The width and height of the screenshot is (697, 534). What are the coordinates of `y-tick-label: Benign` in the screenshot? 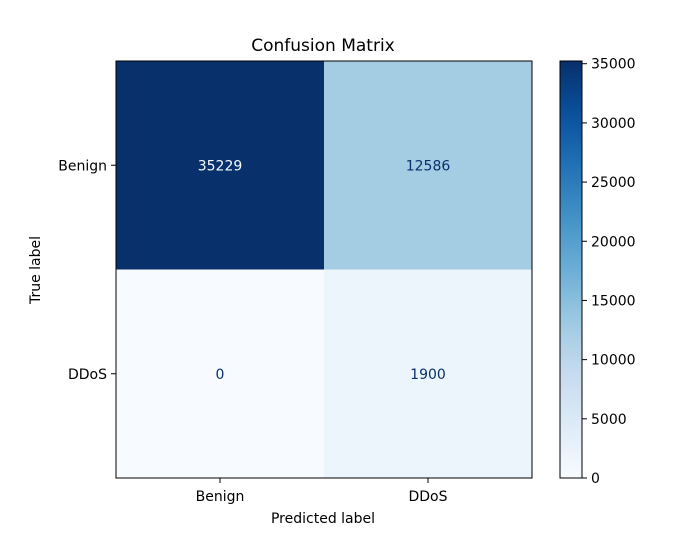 It's located at (82, 166).